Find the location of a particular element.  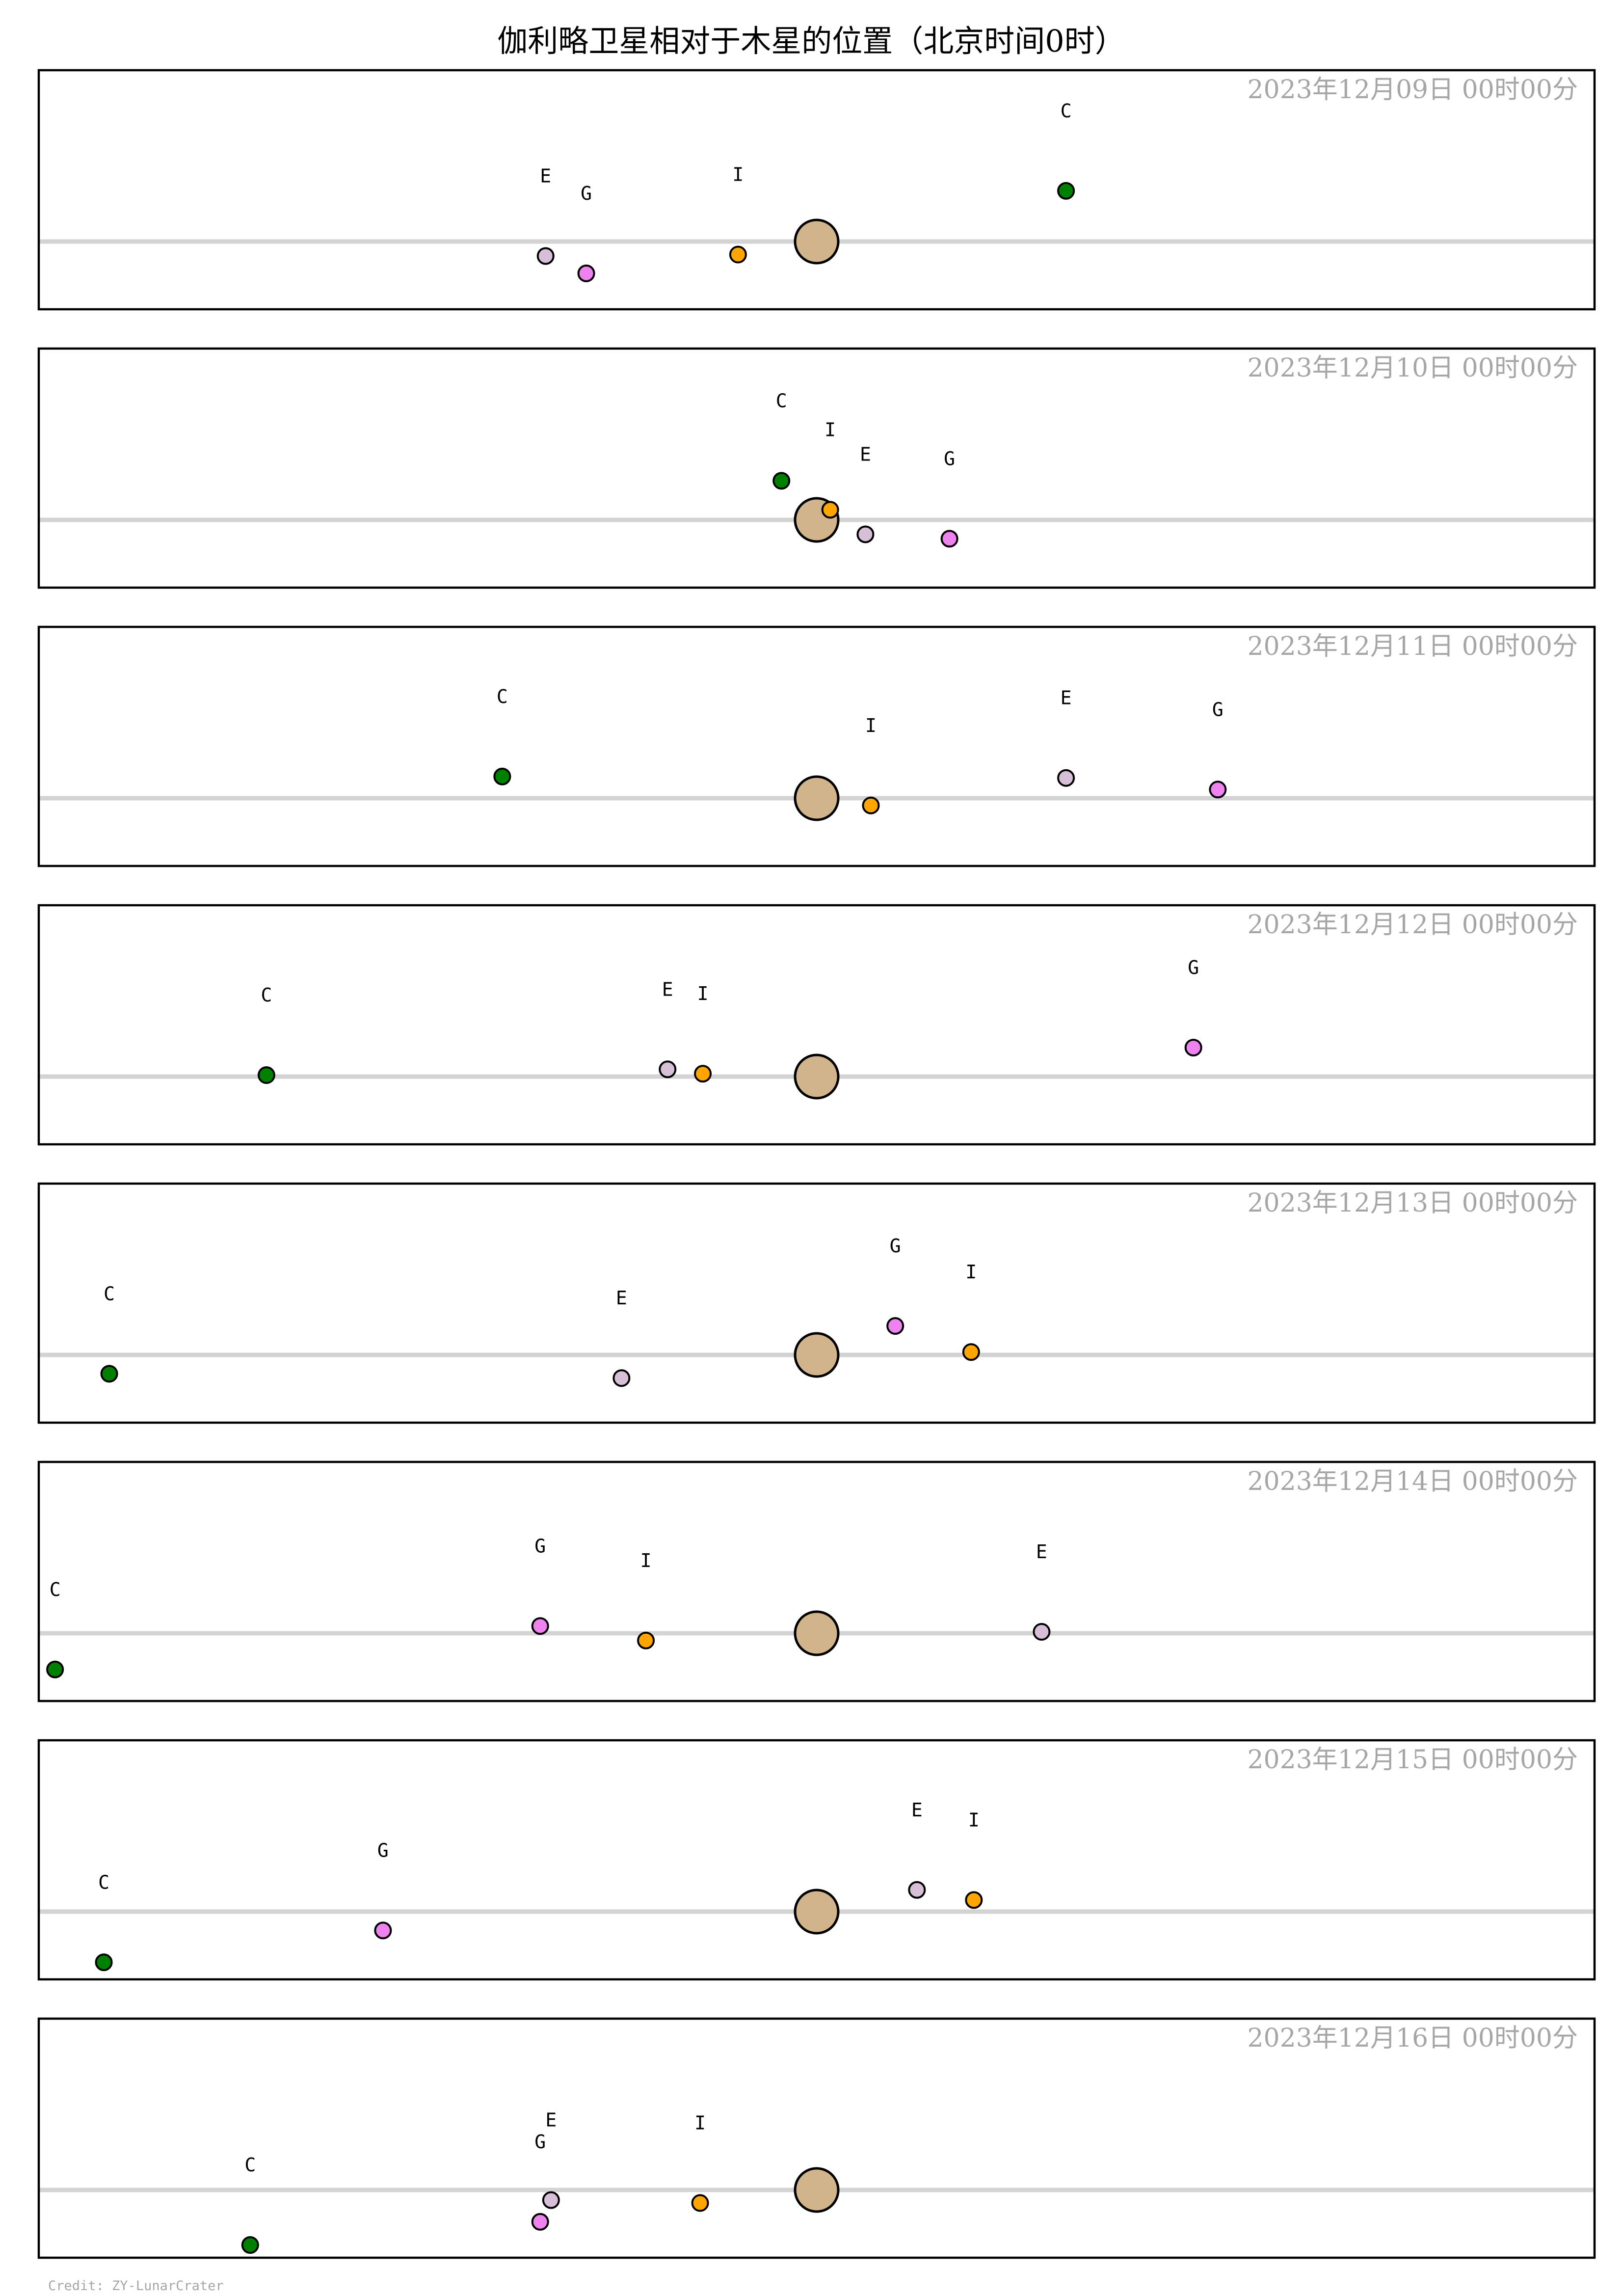

panel: 2023年12月16日 00时00分 C EG I is located at coordinates (816, 2138).